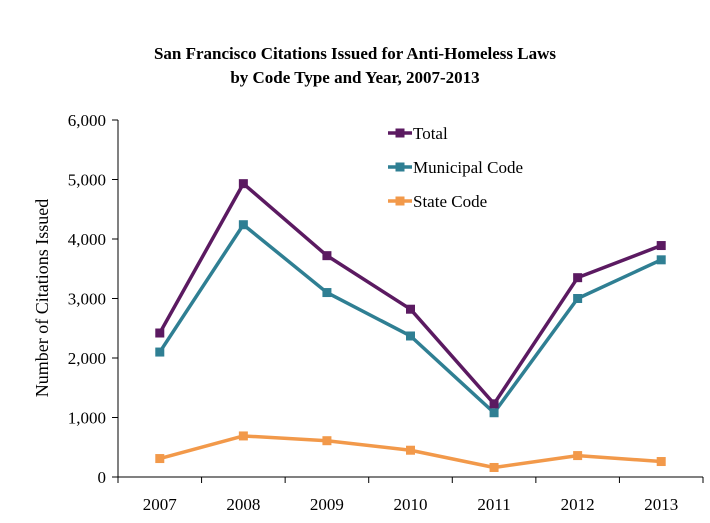  I want to click on y-tick-label: 4,000, so click(87, 239).